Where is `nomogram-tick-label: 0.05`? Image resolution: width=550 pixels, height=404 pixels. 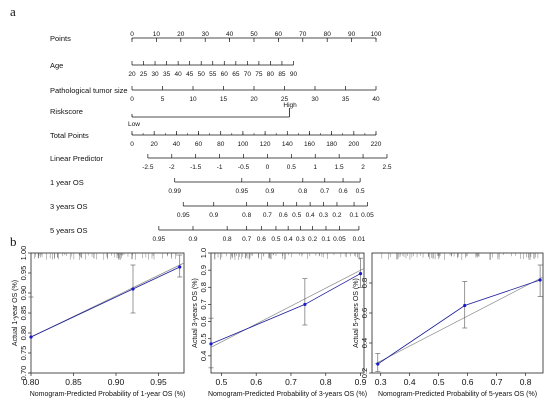
nomogram-tick-label: 0.05 is located at coordinates (367, 215).